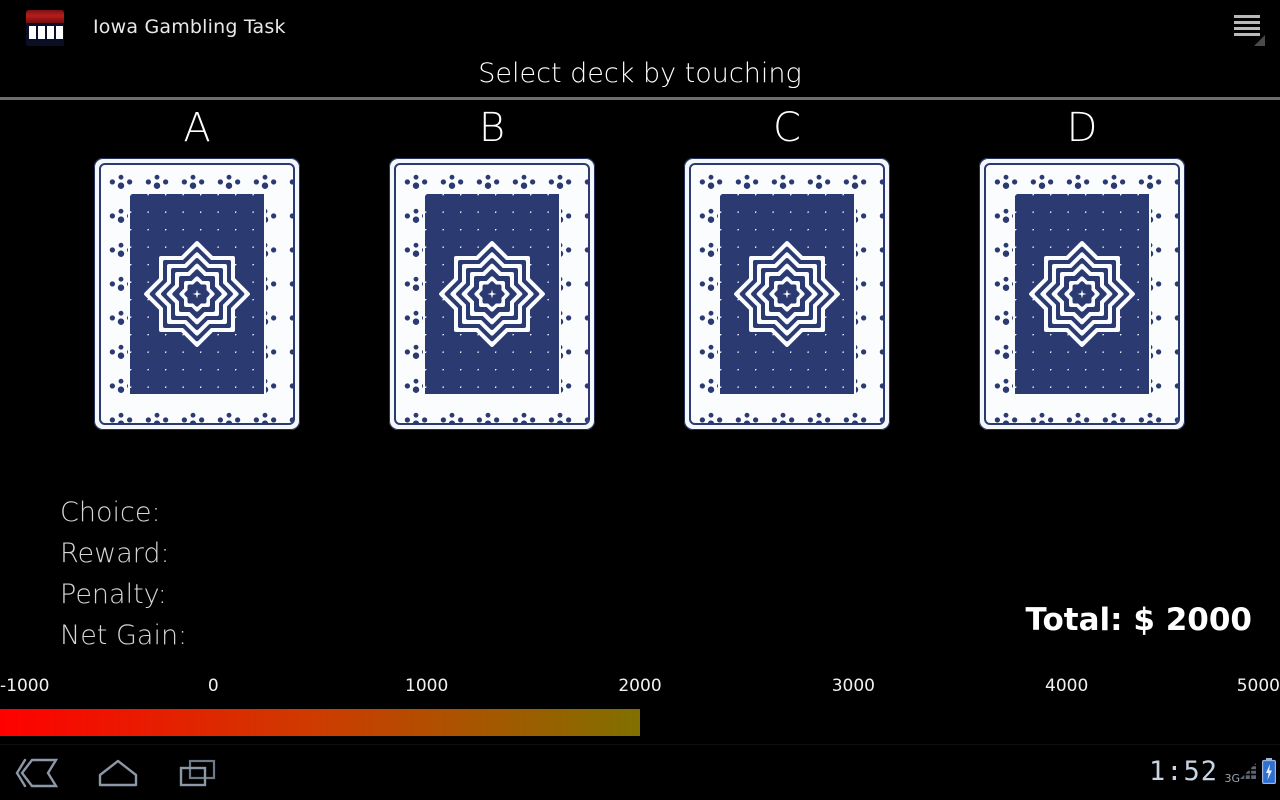  What do you see at coordinates (197, 128) in the screenshot?
I see `deck-label-a: A` at bounding box center [197, 128].